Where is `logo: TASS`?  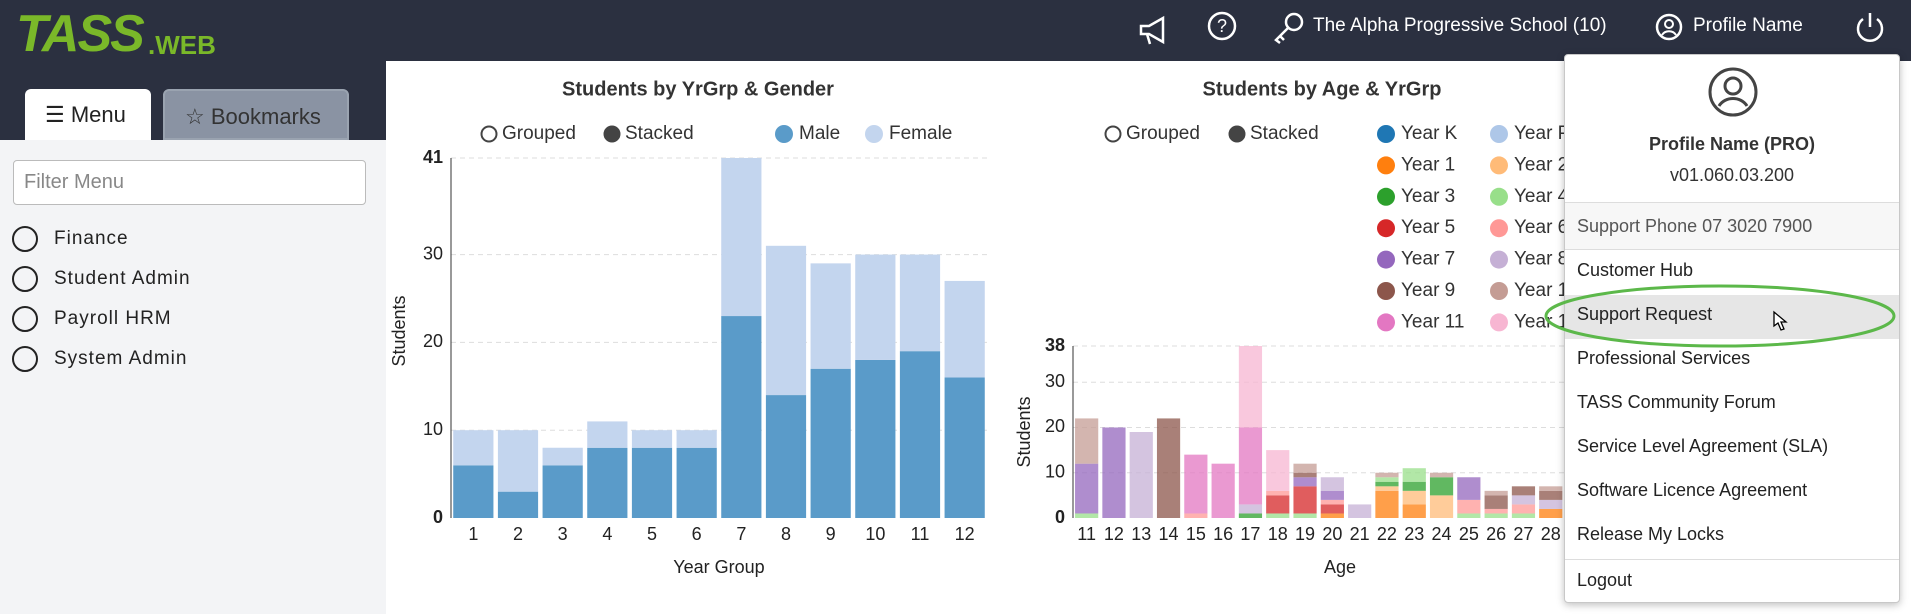 logo: TASS is located at coordinates (80, 34).